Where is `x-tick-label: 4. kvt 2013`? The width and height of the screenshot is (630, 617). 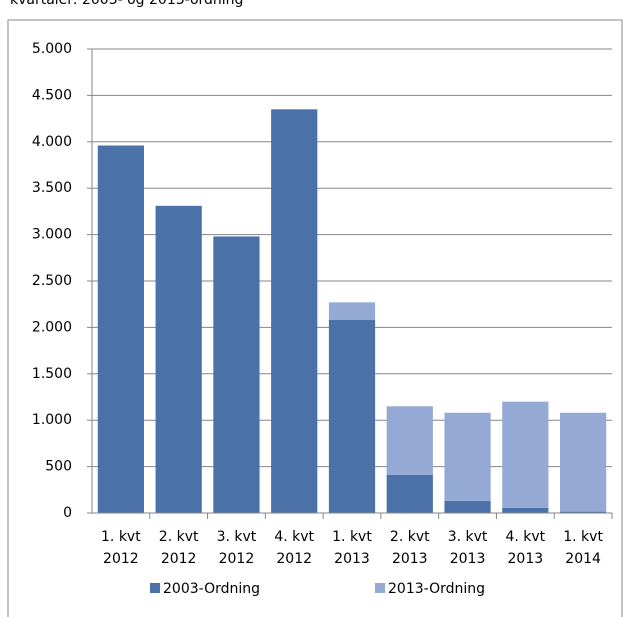
x-tick-label: 4. kvt 2013 is located at coordinates (525, 548).